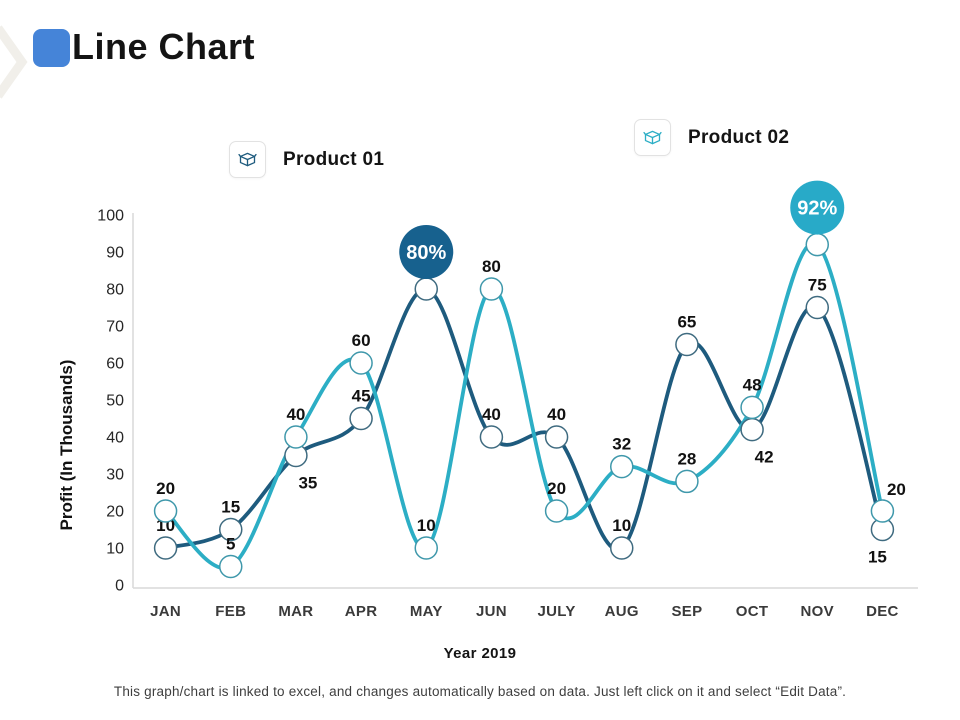 This screenshot has width=960, height=720. I want to click on callout-label: 92%, so click(817, 209).